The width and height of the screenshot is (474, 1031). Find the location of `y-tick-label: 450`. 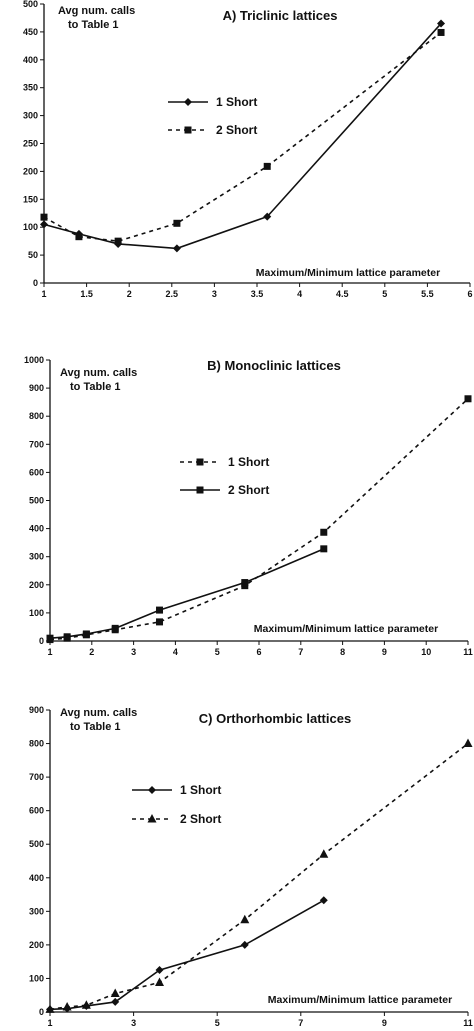

y-tick-label: 450 is located at coordinates (30, 32).